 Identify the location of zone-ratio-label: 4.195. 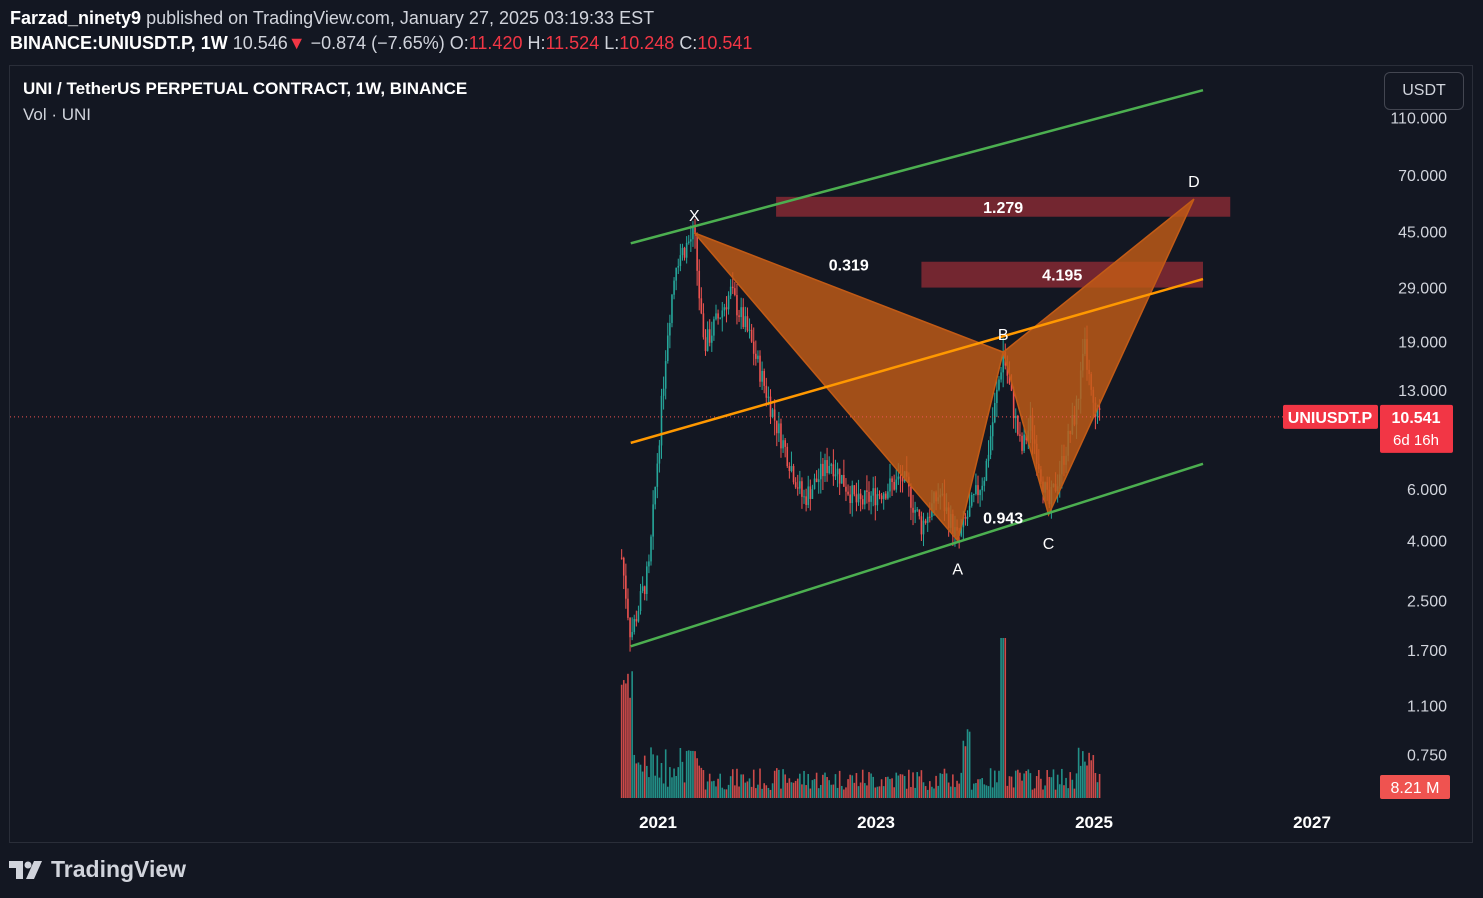
(1062, 276).